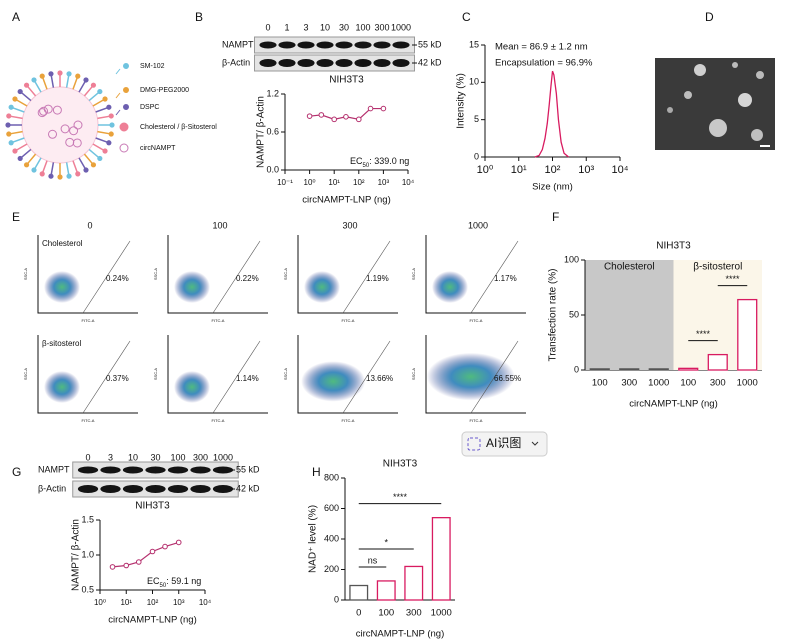 This screenshot has width=785, height=640. What do you see at coordinates (474, 44) in the screenshot?
I see `y-tick-label: 15` at bounding box center [474, 44].